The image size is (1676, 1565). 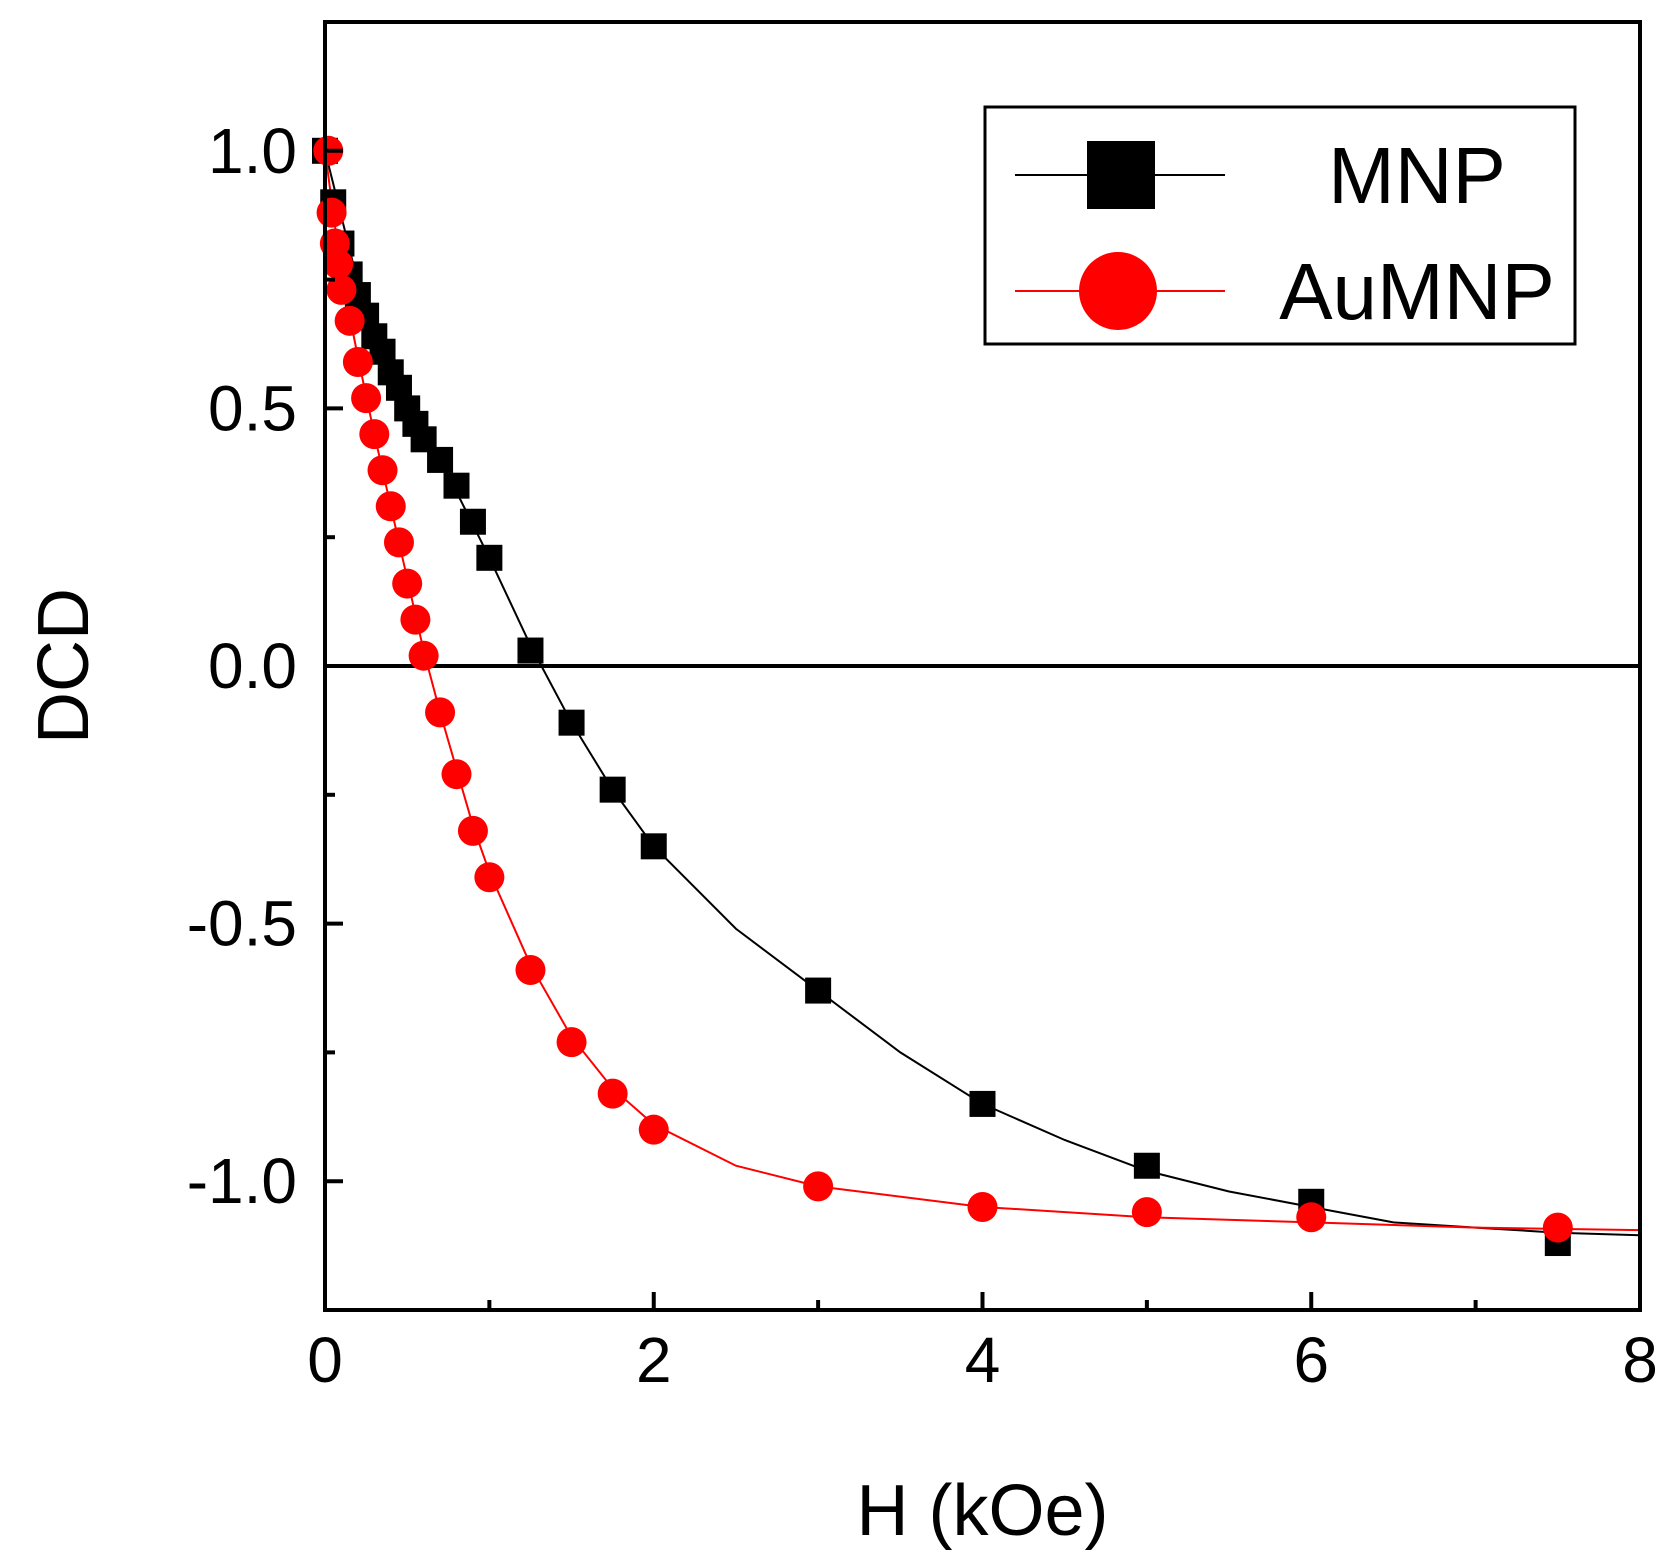 What do you see at coordinates (1311, 1360) in the screenshot?
I see `x-tick-label: 6` at bounding box center [1311, 1360].